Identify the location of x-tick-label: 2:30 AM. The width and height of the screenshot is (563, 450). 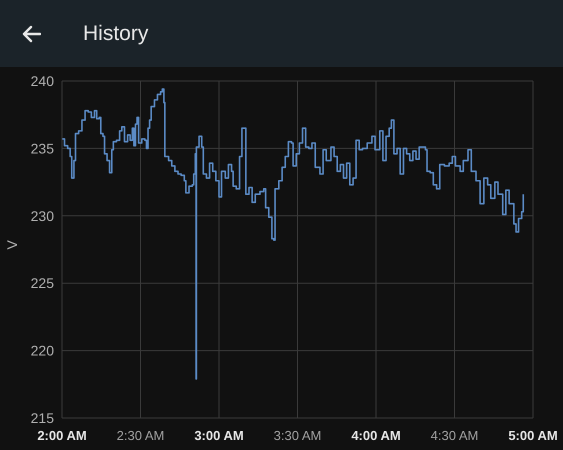
(140, 435).